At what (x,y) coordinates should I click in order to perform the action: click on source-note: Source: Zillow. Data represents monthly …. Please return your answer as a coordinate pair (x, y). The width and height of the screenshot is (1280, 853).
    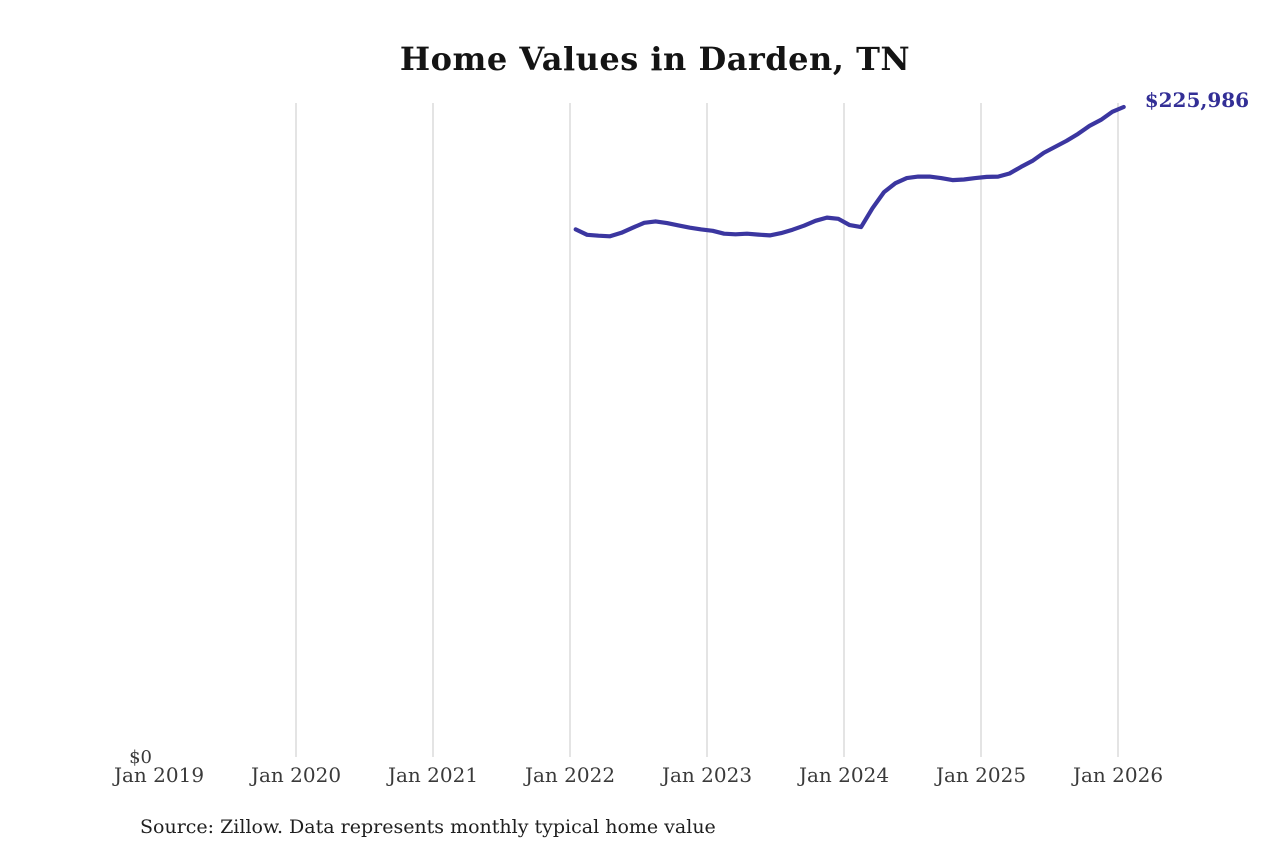
    Looking at the image, I should click on (428, 827).